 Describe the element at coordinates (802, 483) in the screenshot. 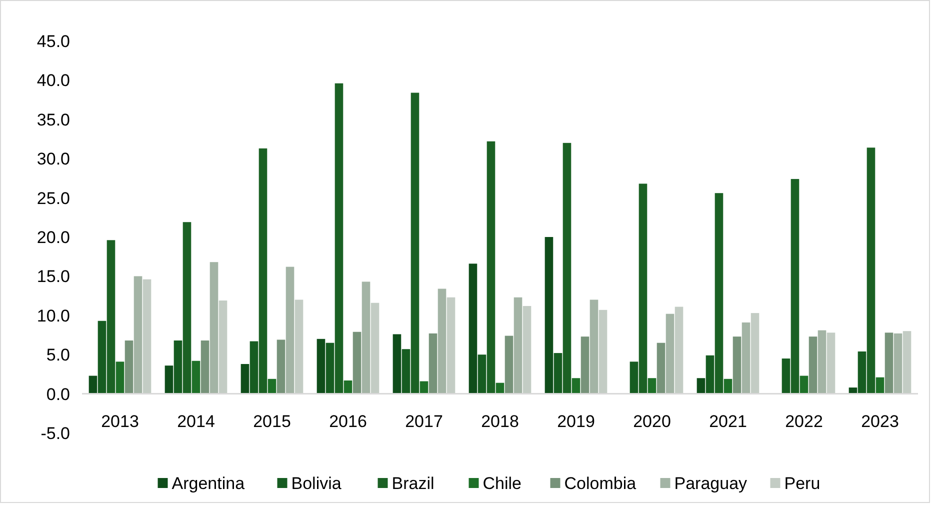

I see `legend-label: Peru` at that location.